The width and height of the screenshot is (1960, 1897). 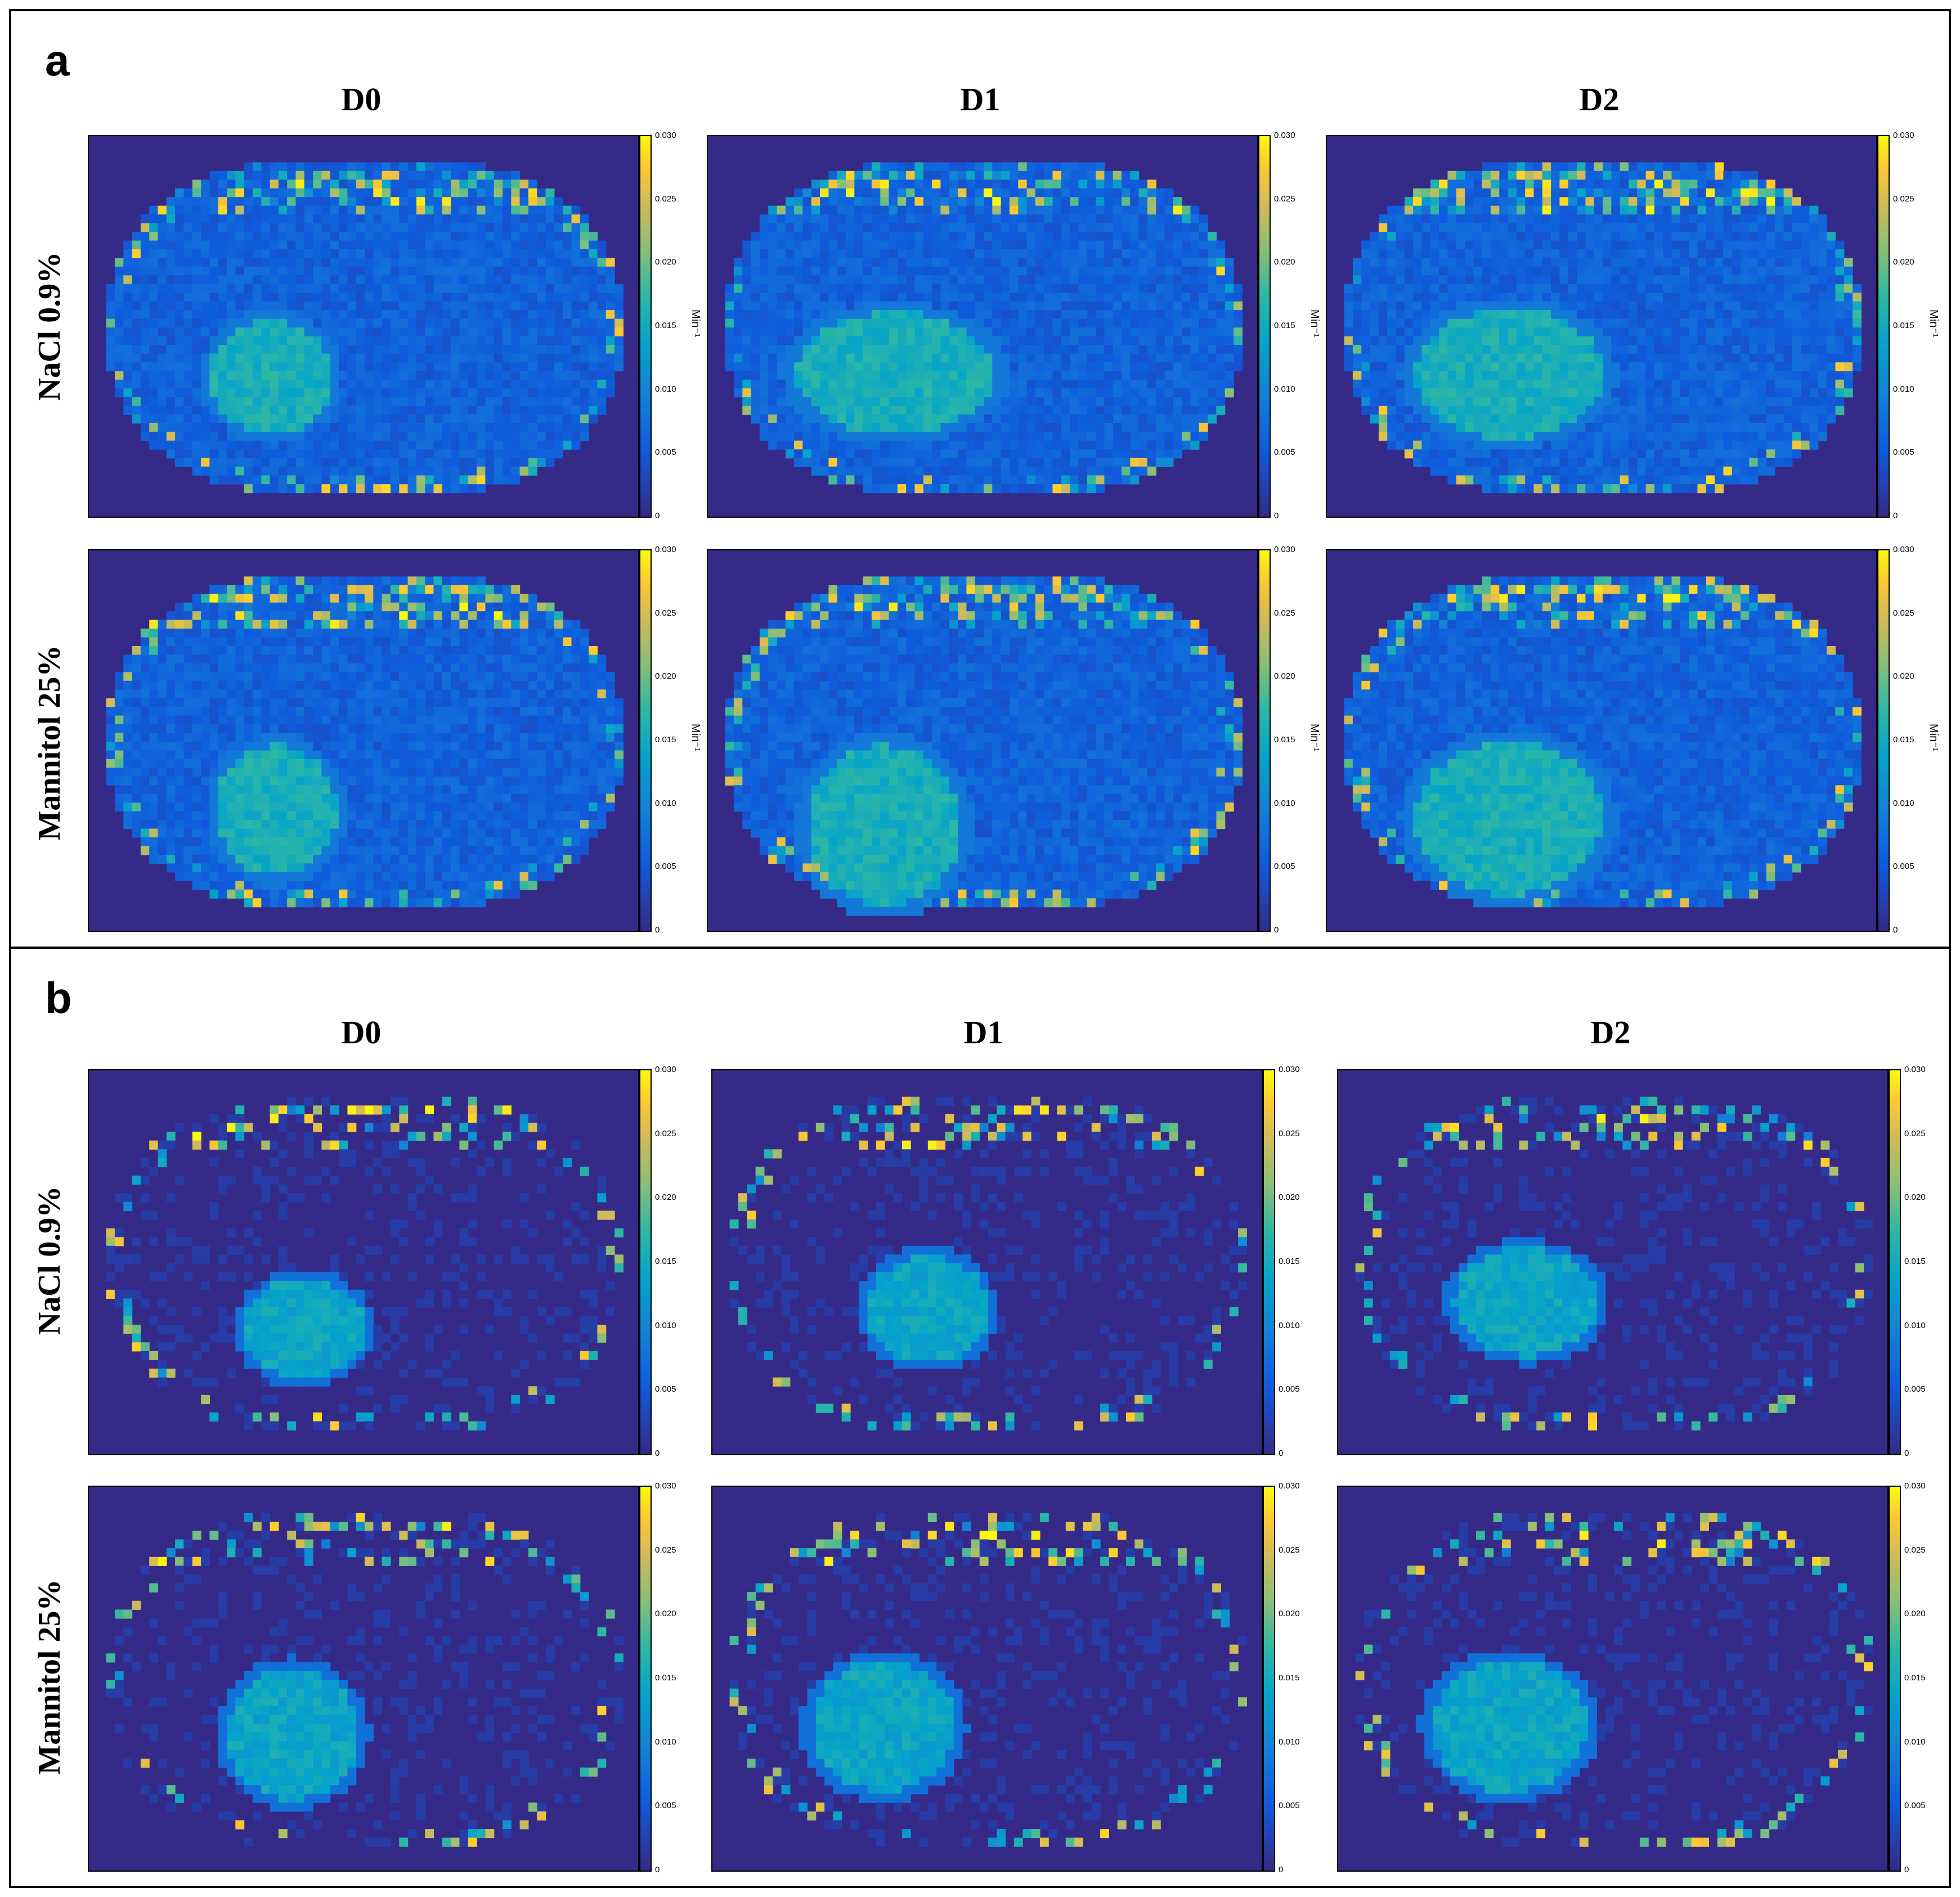 What do you see at coordinates (988, 1263) in the screenshot?
I see `panel-b-map-r1-c2-pixels` at bounding box center [988, 1263].